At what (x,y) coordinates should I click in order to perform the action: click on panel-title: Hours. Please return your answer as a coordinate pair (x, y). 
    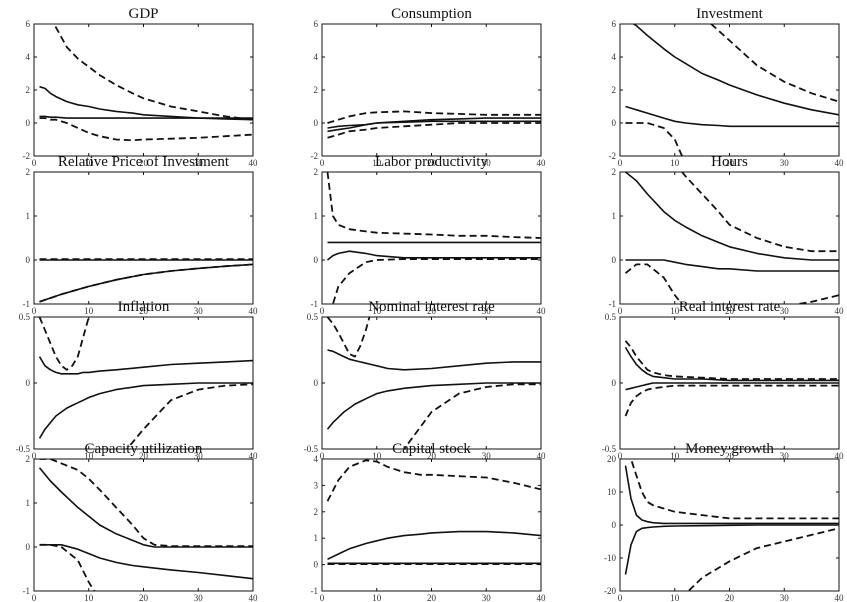
    Looking at the image, I should click on (729, 162).